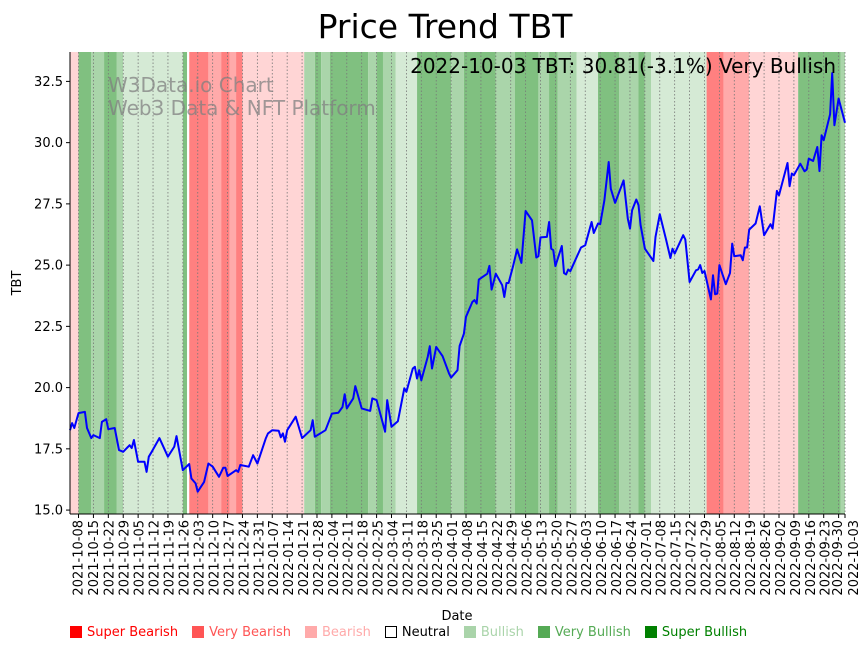 Image resolution: width=864 pixels, height=646 pixels. Describe the element at coordinates (766, 558) in the screenshot. I see `x-tick-label: 2022-08-26` at that location.